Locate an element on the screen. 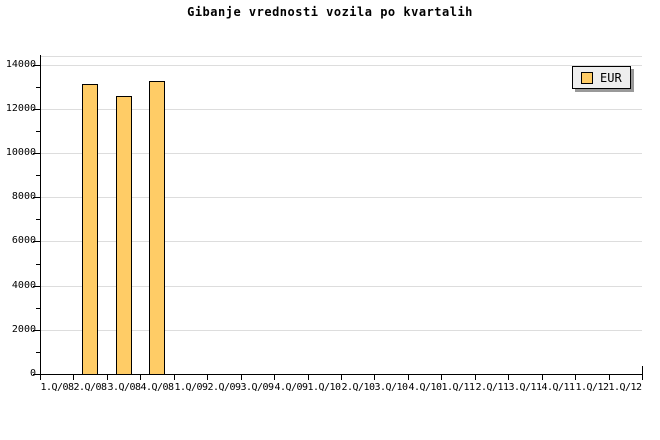  y-tick-label: 14000 is located at coordinates (20, 64).